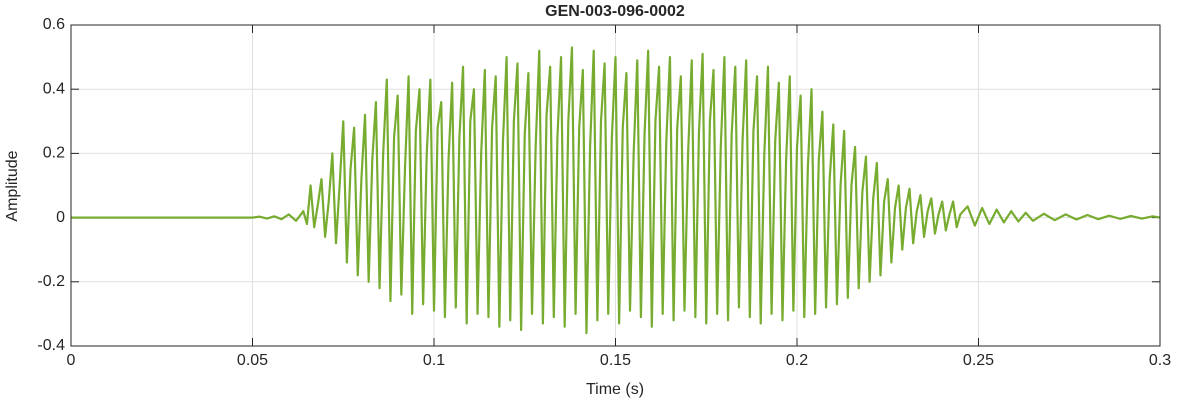 The image size is (1177, 404). Describe the element at coordinates (51, 345) in the screenshot. I see `y-tick-label: -0.4` at that location.